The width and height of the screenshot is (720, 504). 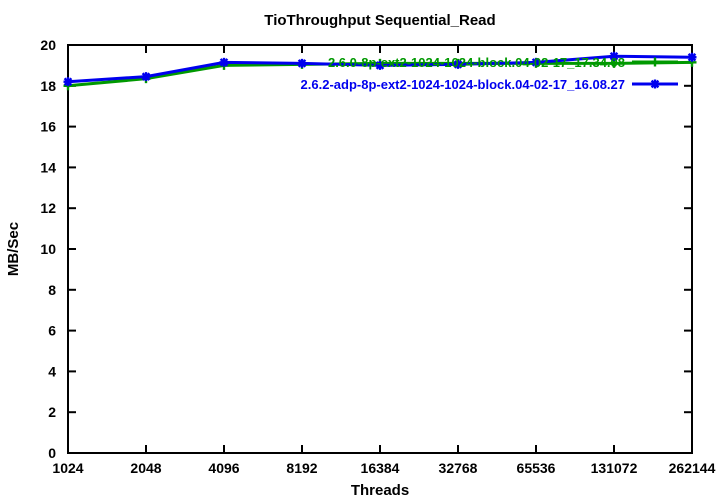 What do you see at coordinates (692, 468) in the screenshot?
I see `x-tick-label: 262144` at bounding box center [692, 468].